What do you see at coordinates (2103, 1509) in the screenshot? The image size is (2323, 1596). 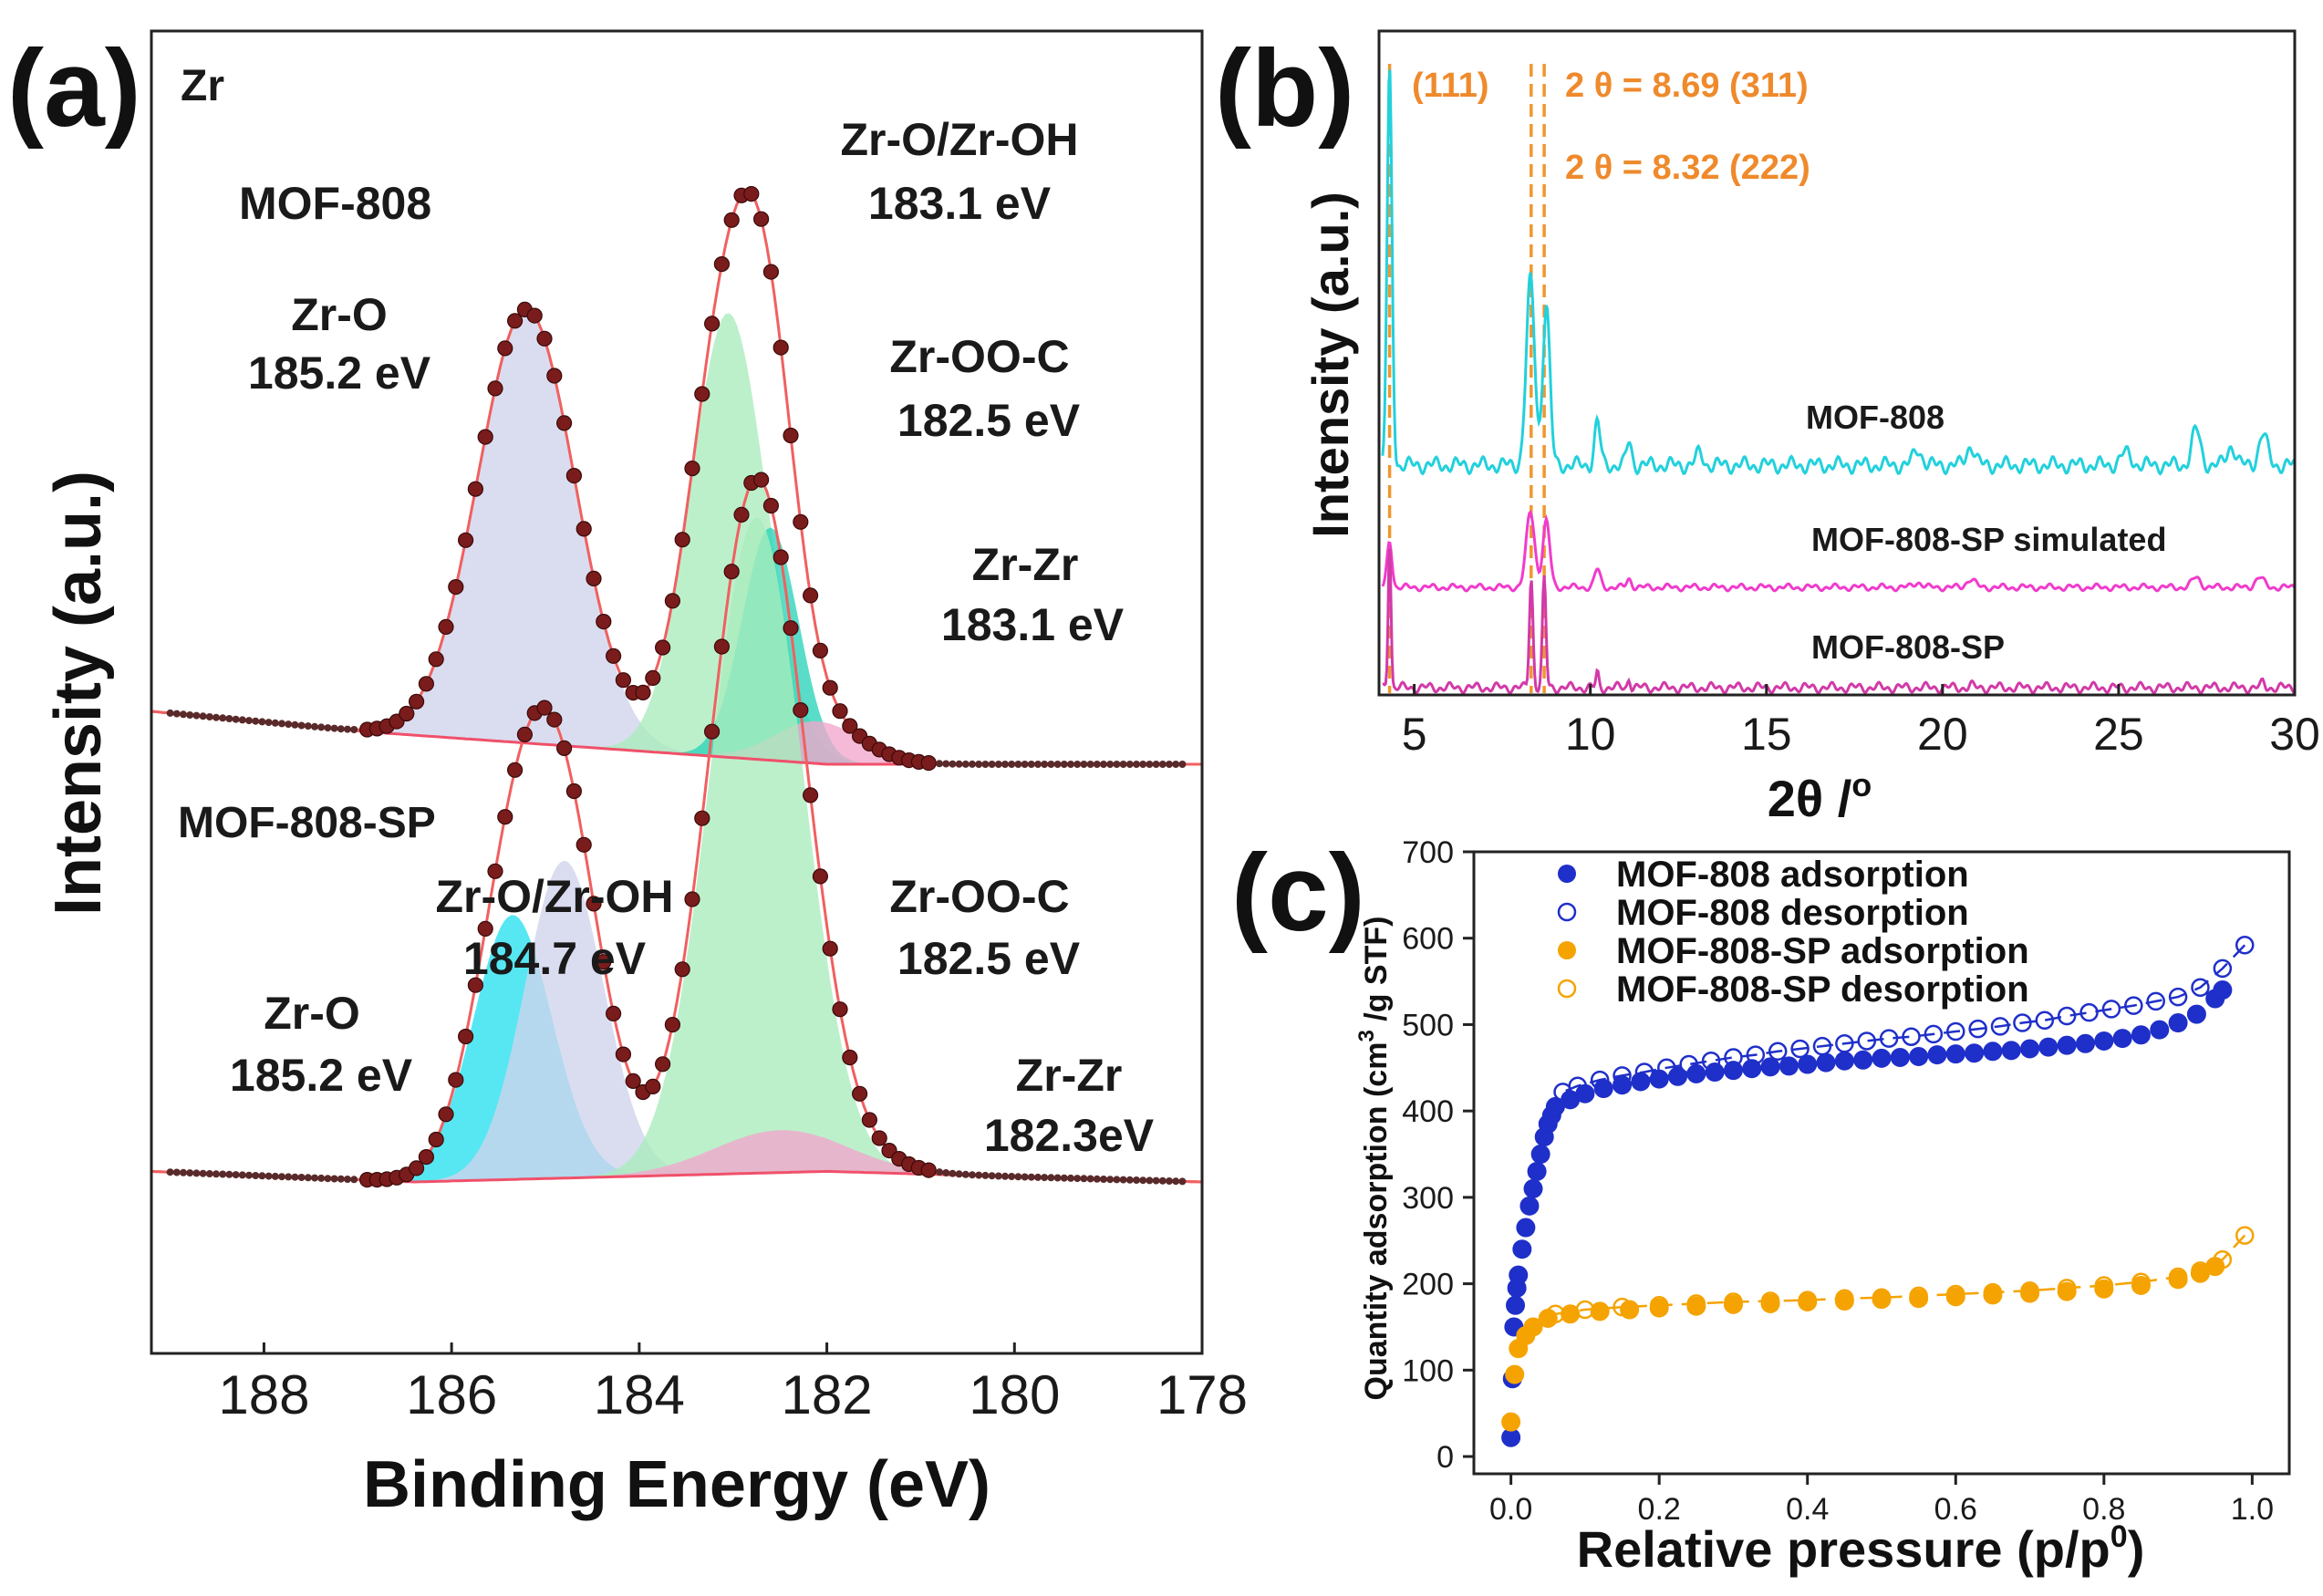 I see `x-tick-label: 0.8` at bounding box center [2103, 1509].